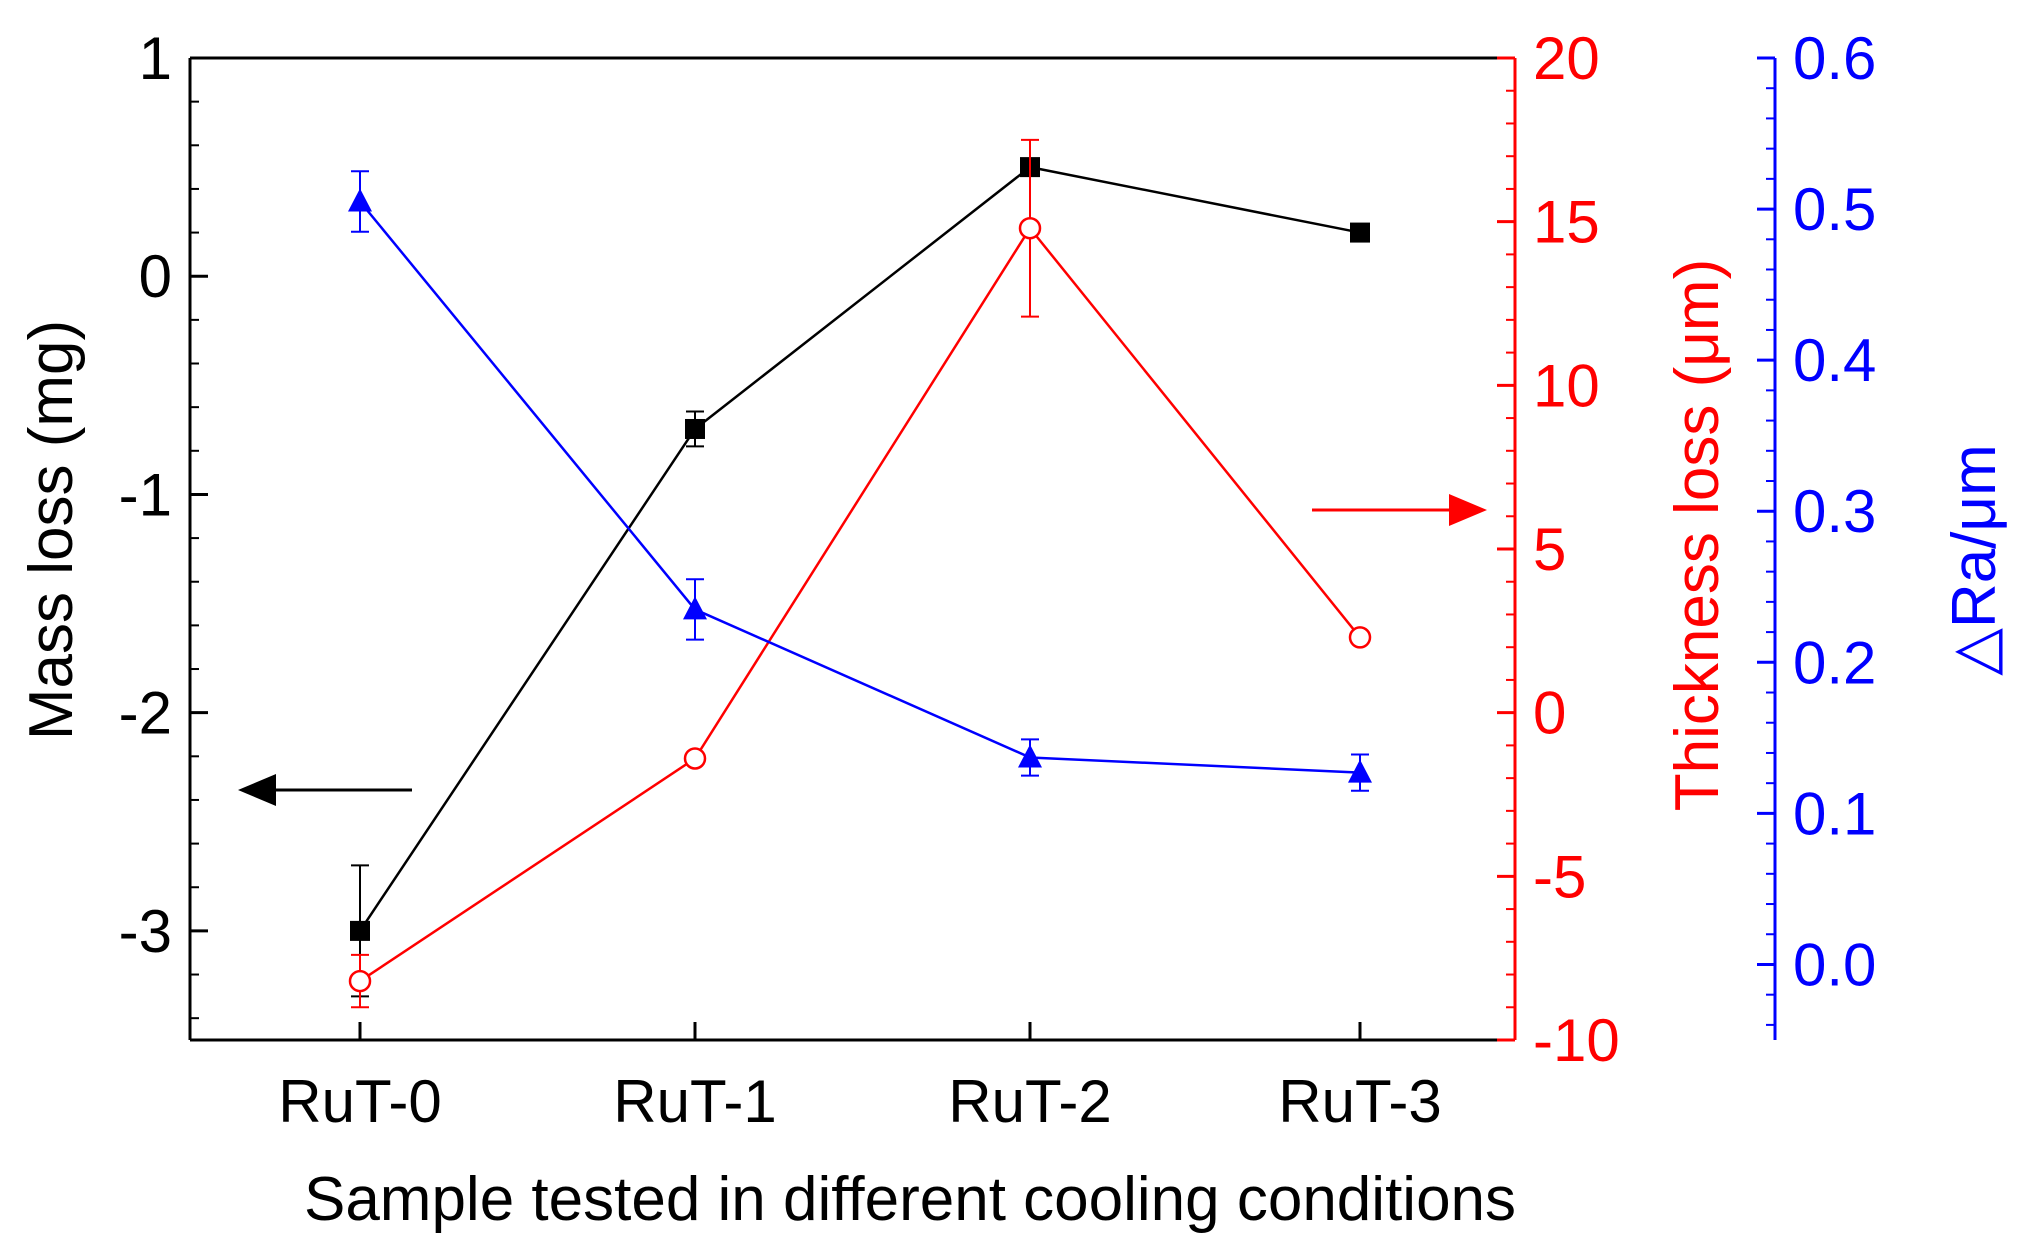  What do you see at coordinates (1359, 1101) in the screenshot?
I see `x-axis-tick-label: RuT-3` at bounding box center [1359, 1101].